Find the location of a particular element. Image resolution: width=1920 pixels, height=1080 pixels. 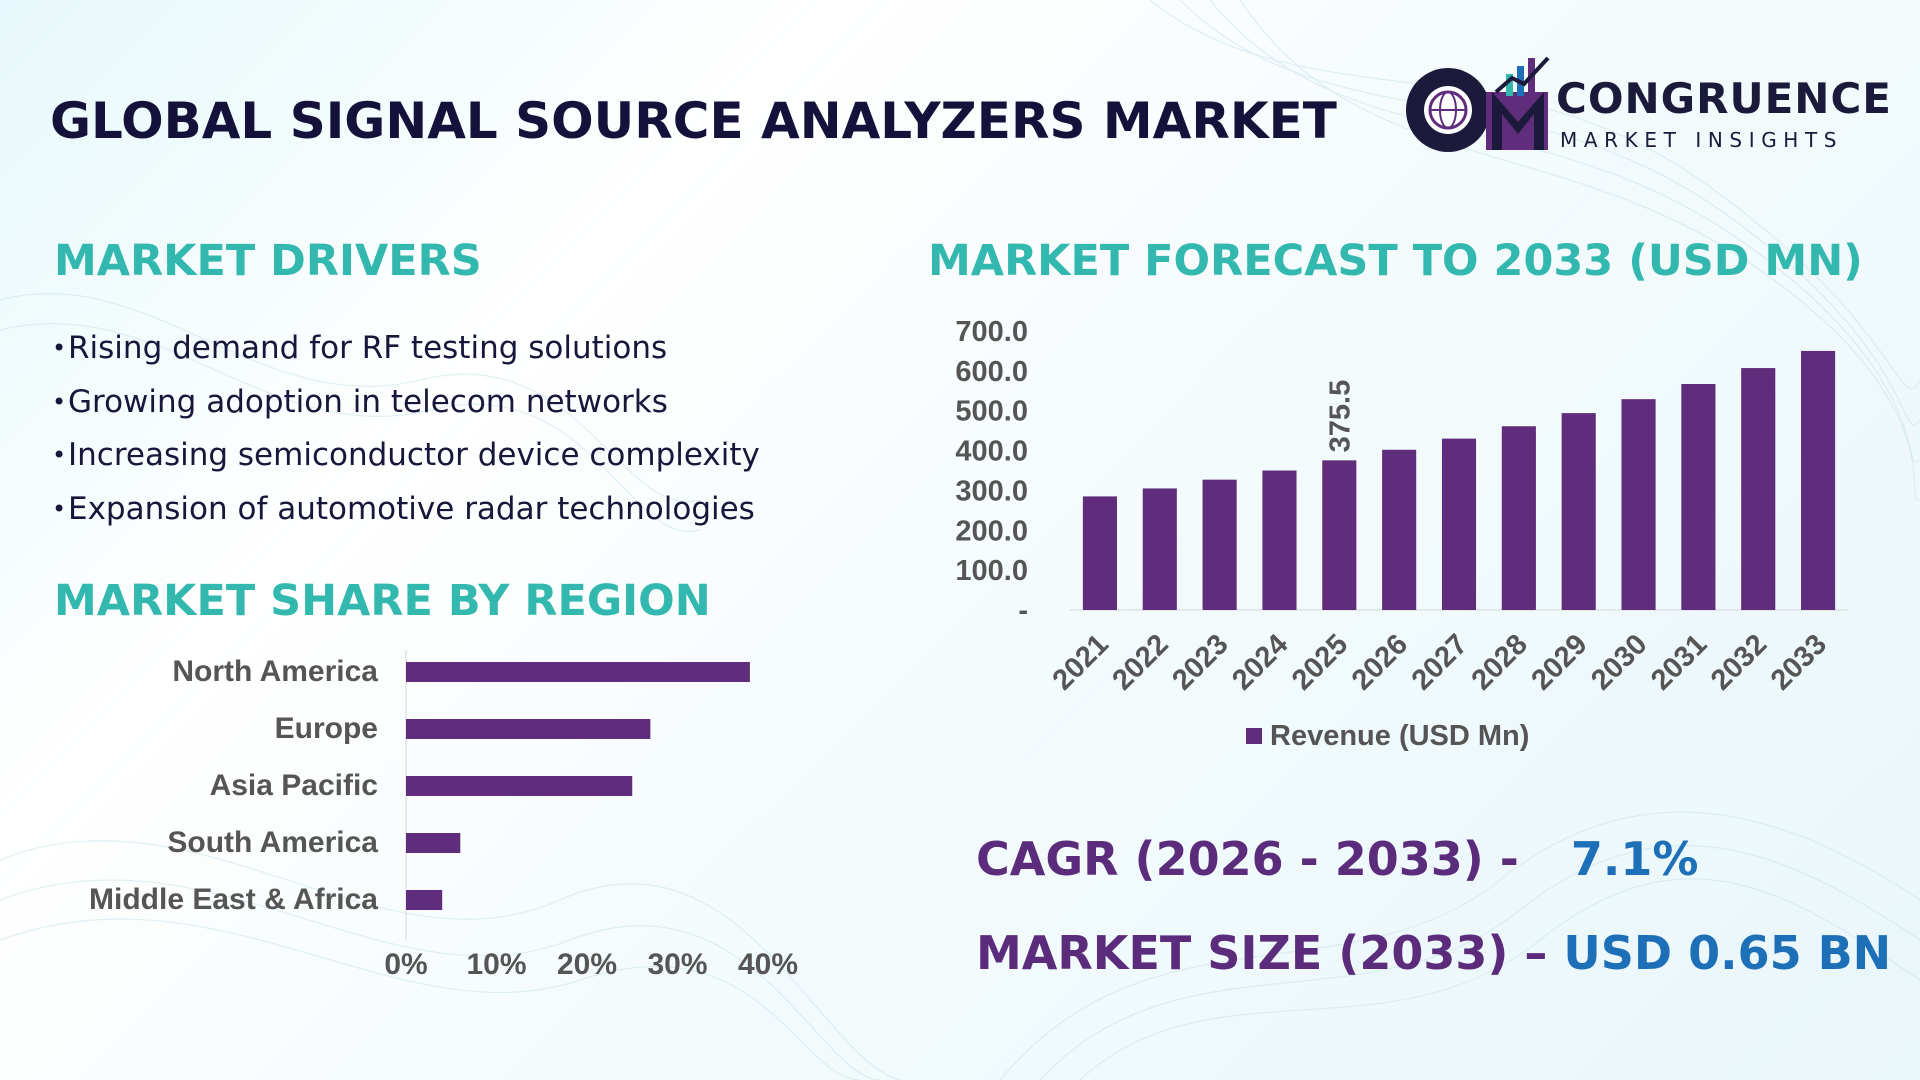

forecast-x-tick: 2027 is located at coordinates (1440, 662).